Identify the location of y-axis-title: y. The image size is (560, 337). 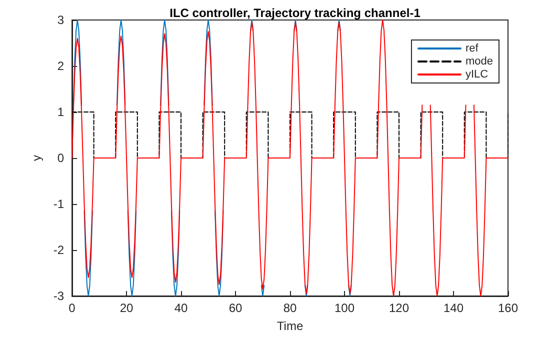
(36, 158).